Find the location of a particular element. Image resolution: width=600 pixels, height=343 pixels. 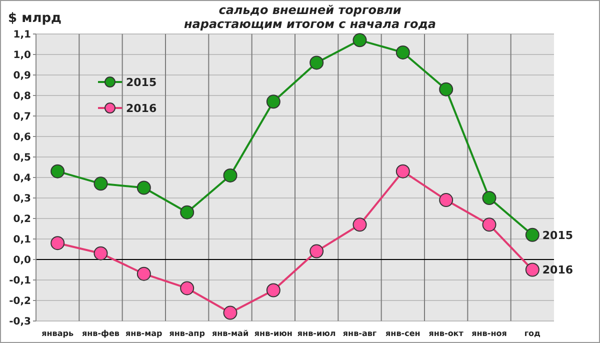

x-tick-label: янв-апр is located at coordinates (187, 333).